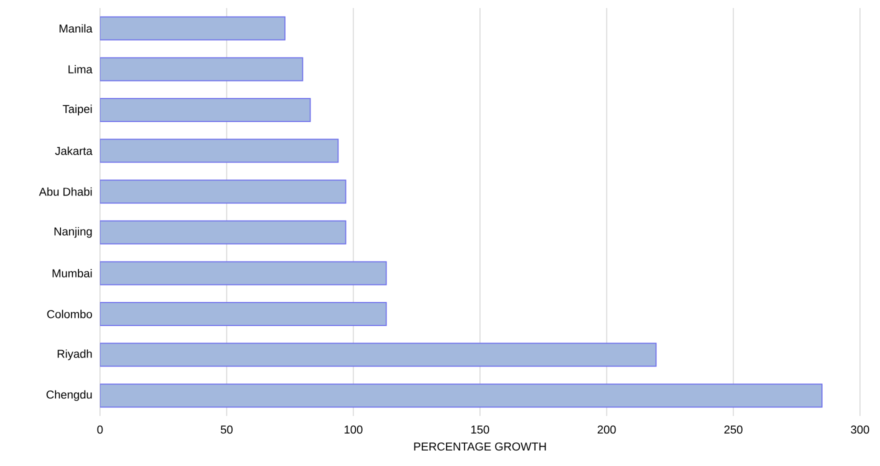 Image resolution: width=880 pixels, height=466 pixels. I want to click on y-tick-label: Nanjing, so click(73, 232).